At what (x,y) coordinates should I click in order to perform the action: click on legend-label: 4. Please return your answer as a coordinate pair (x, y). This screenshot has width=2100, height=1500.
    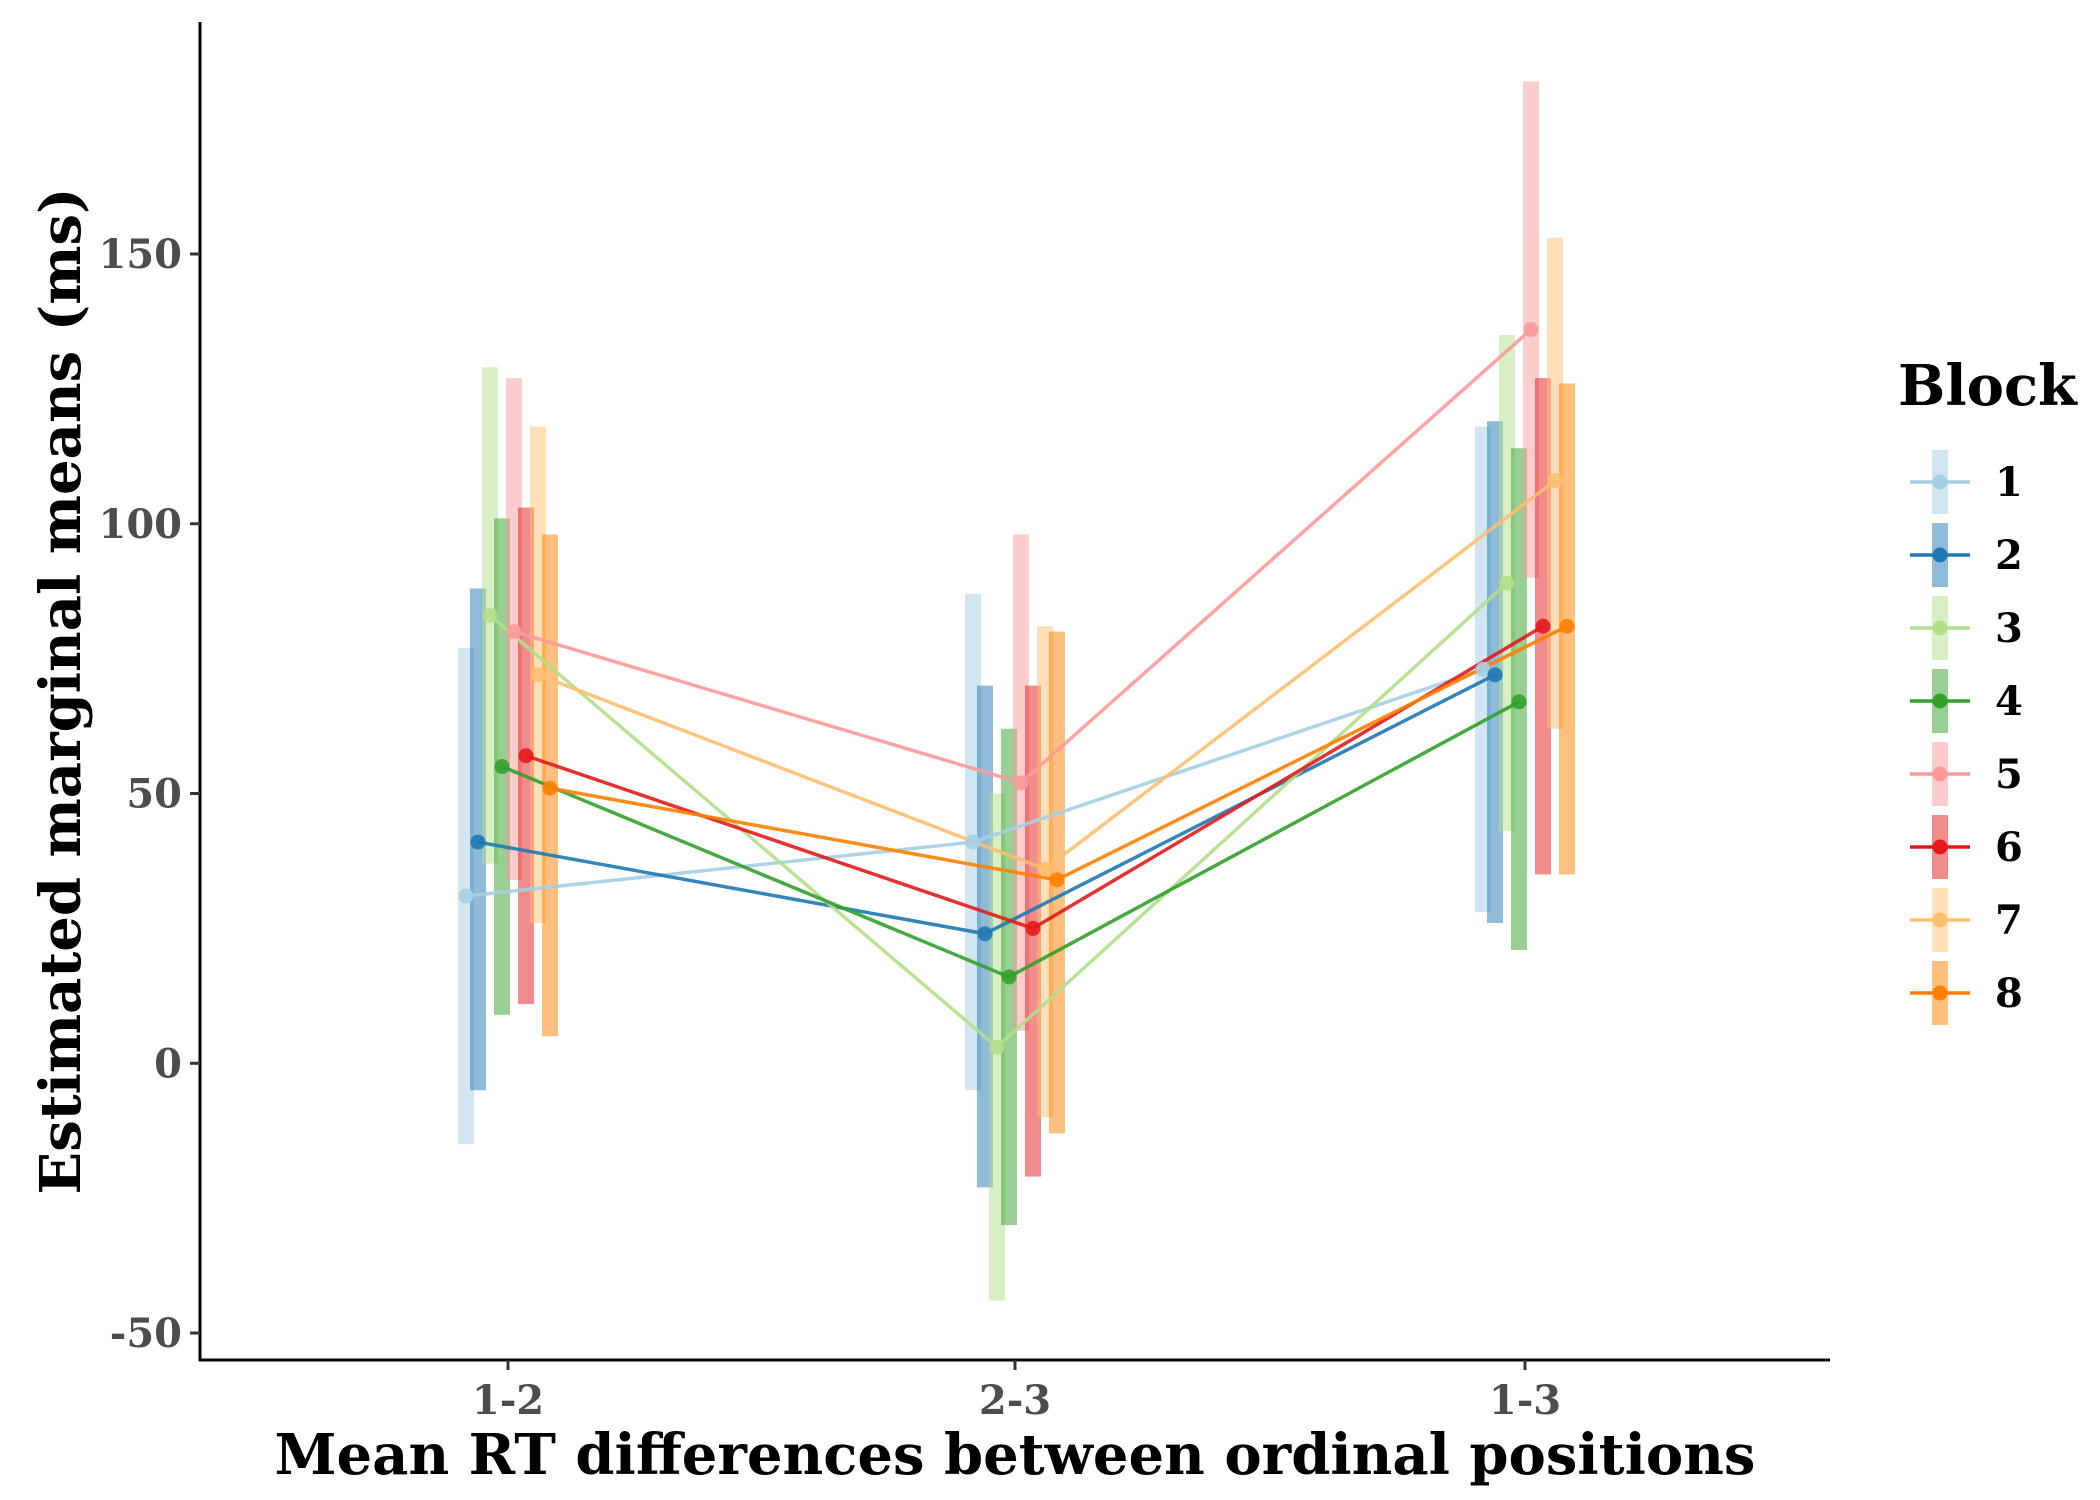
    Looking at the image, I should click on (2009, 701).